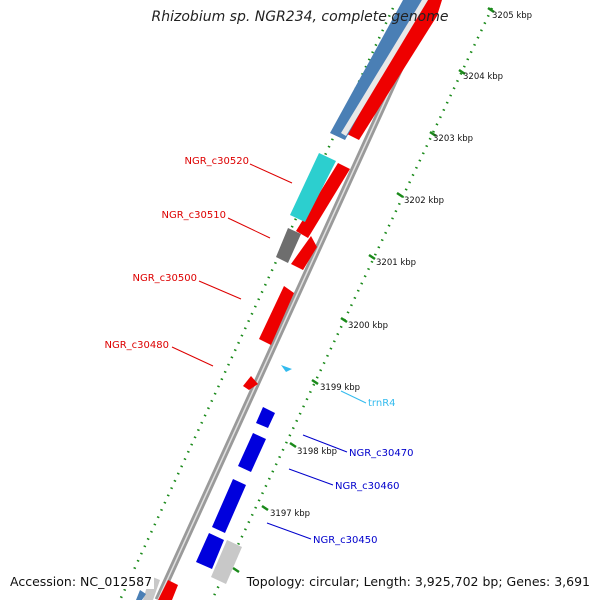 Image resolution: width=600 pixels, height=604 pixels. Describe the element at coordinates (396, 263) in the screenshot. I see `tick-label: 3201 kbp` at that location.